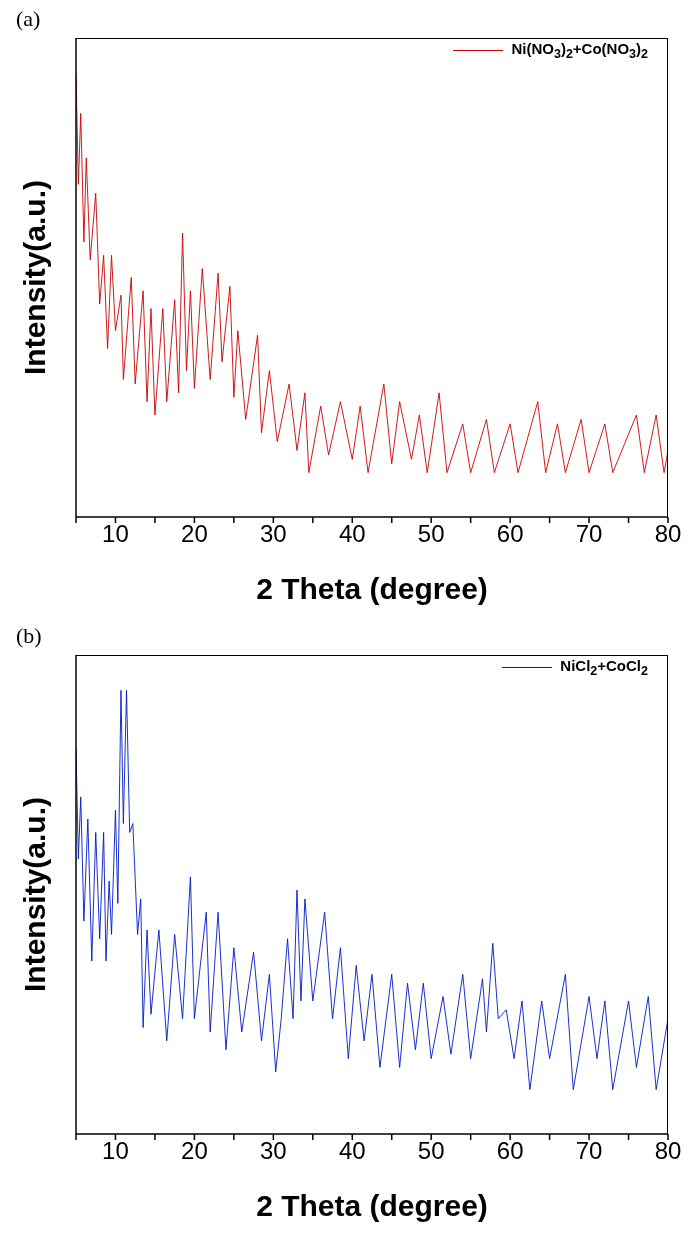 This screenshot has height=1234, width=688. What do you see at coordinates (604, 667) in the screenshot?
I see `legend-label: NiCl$_{2}$+CoCl$_{2}$` at bounding box center [604, 667].